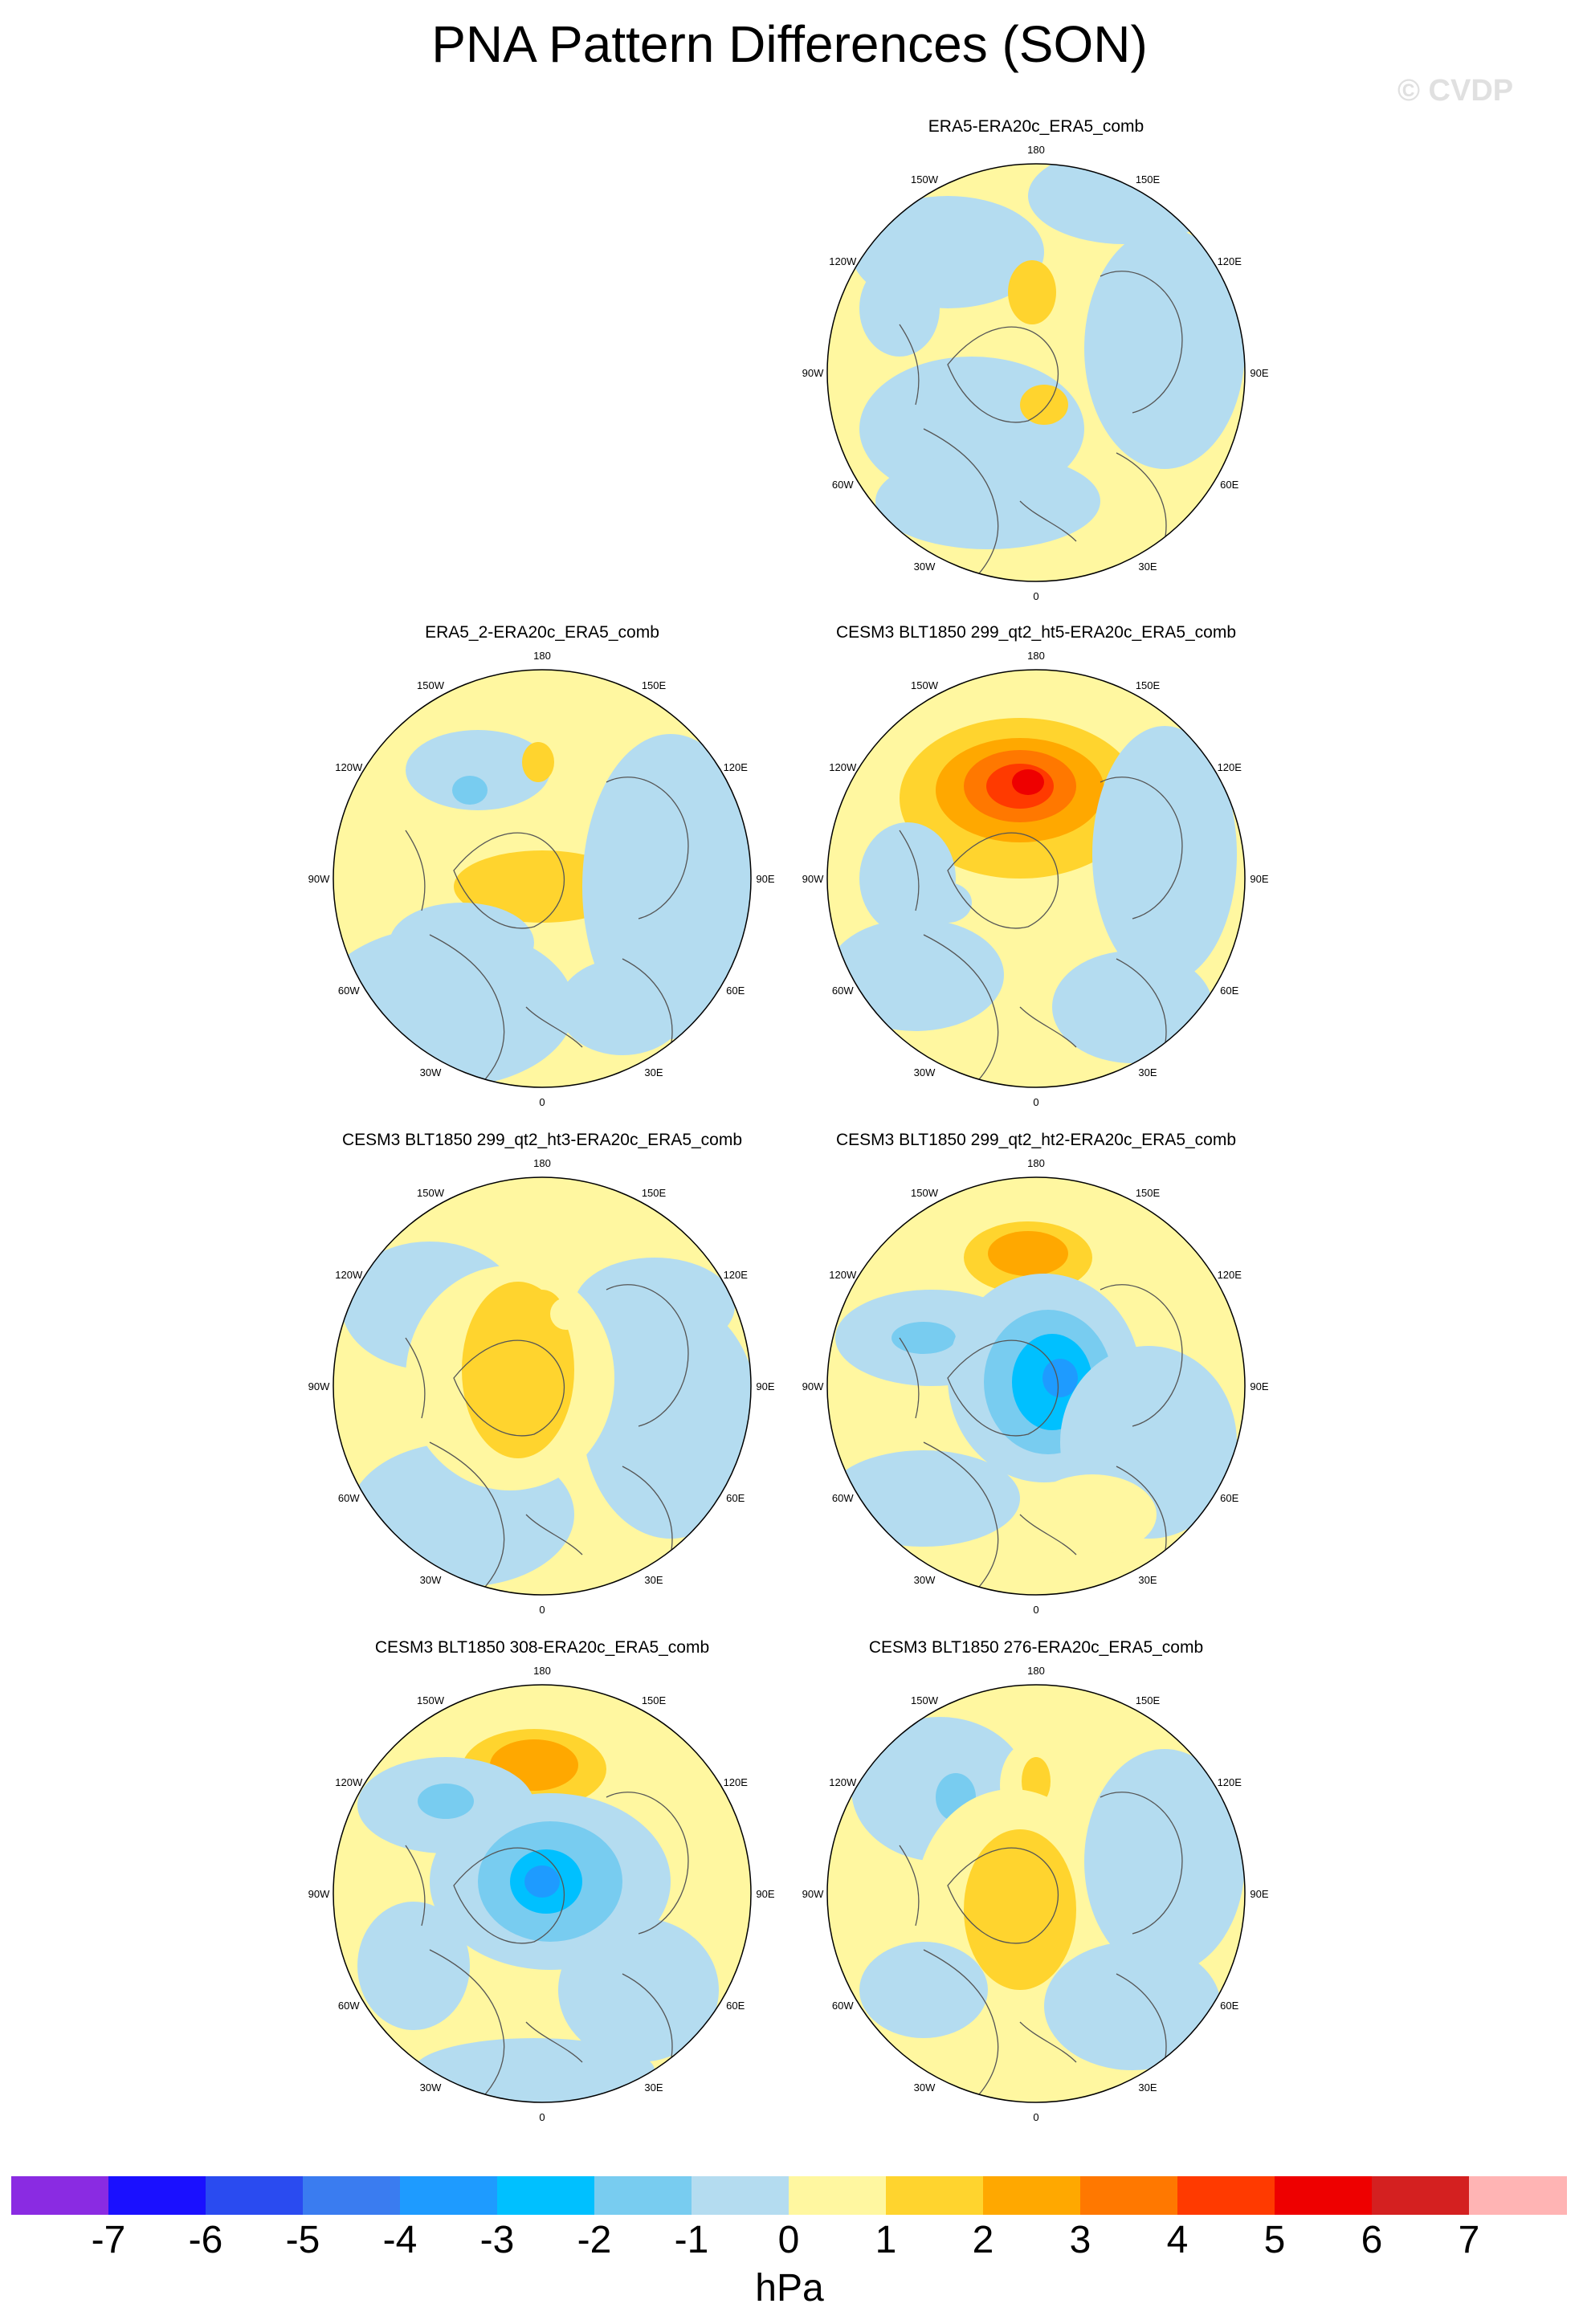 The width and height of the screenshot is (1579, 2324). I want to click on colorbar-tick-label: -5, so click(302, 2240).